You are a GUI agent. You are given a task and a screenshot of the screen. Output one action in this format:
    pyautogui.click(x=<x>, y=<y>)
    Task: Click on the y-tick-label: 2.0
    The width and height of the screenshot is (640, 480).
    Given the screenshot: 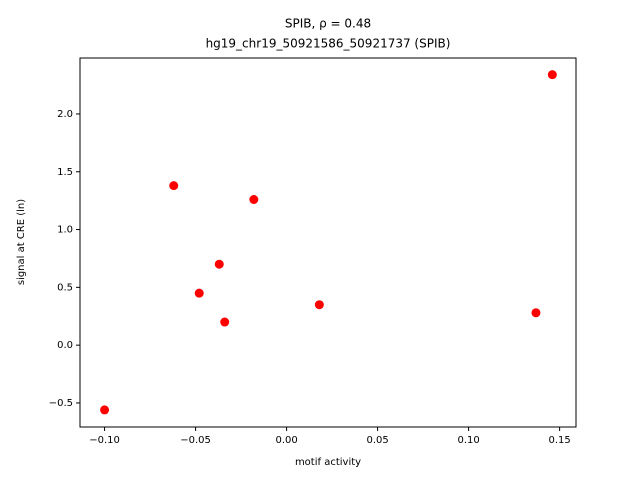 What is the action you would take?
    pyautogui.click(x=65, y=114)
    